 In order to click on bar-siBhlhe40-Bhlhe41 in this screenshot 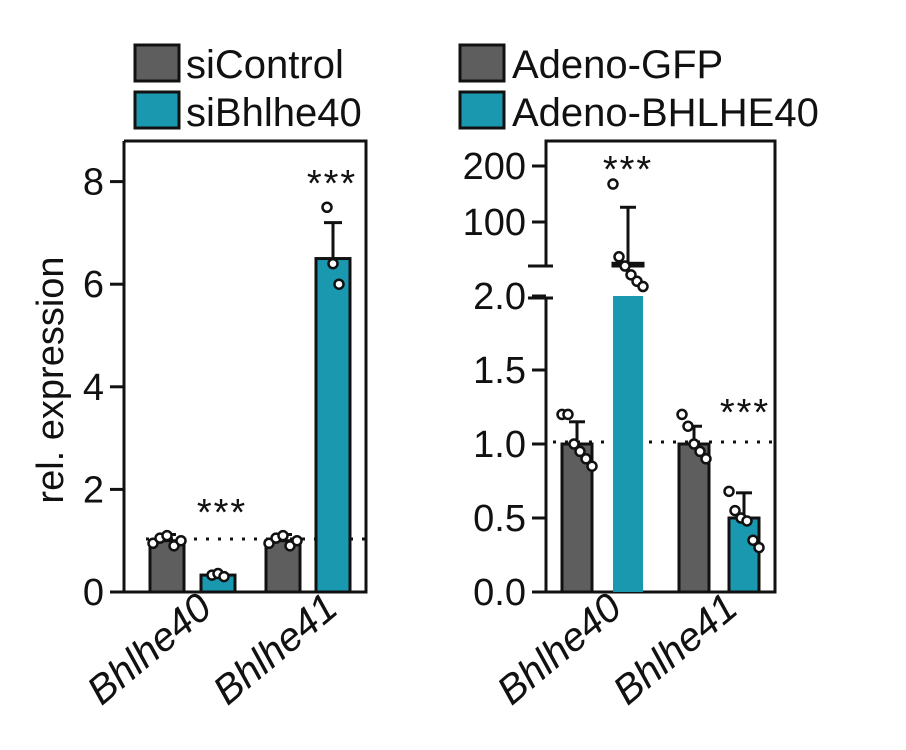, I will do `click(333, 425)`.